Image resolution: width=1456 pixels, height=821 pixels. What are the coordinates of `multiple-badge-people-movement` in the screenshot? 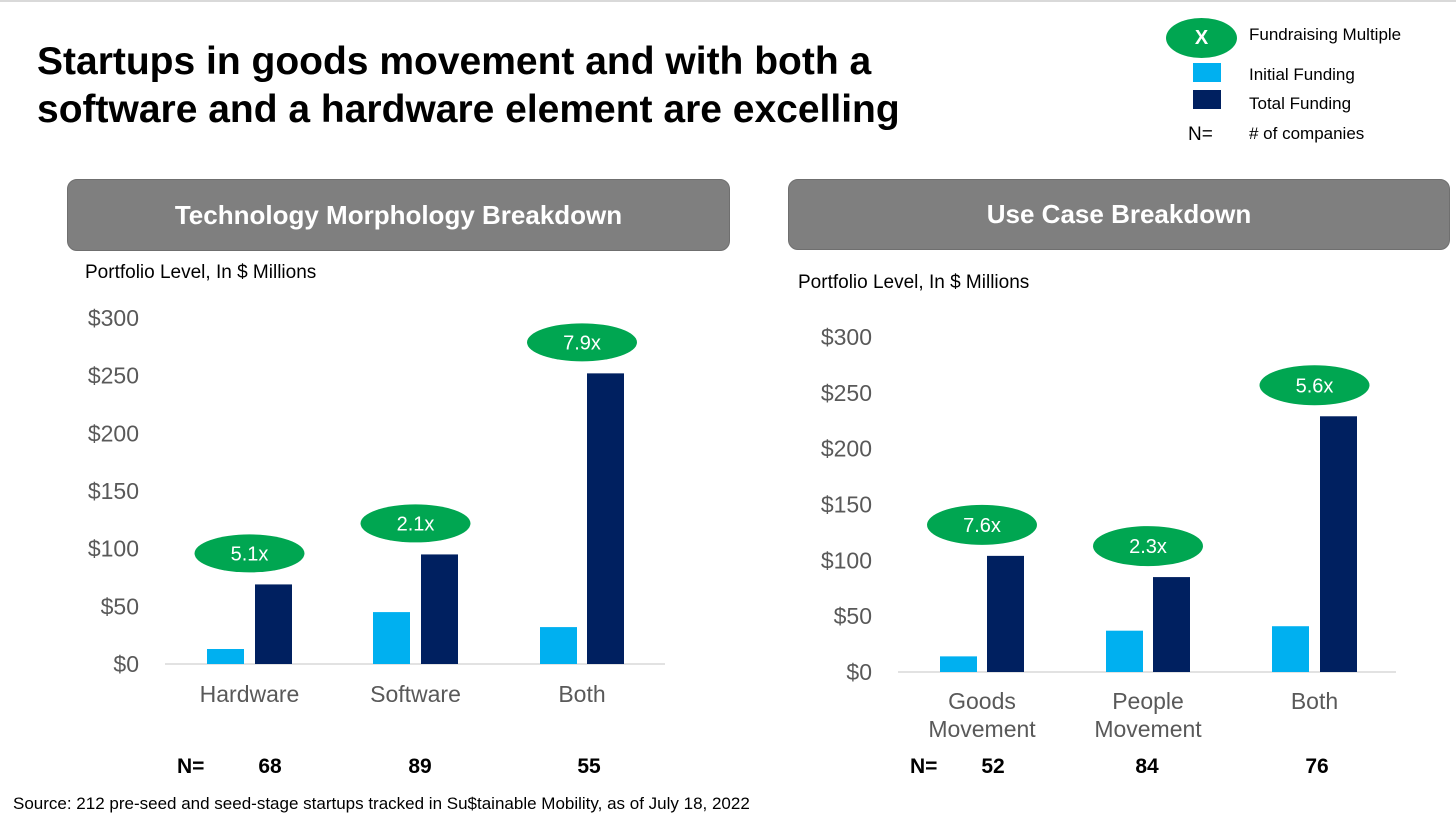 It's located at (1148, 546).